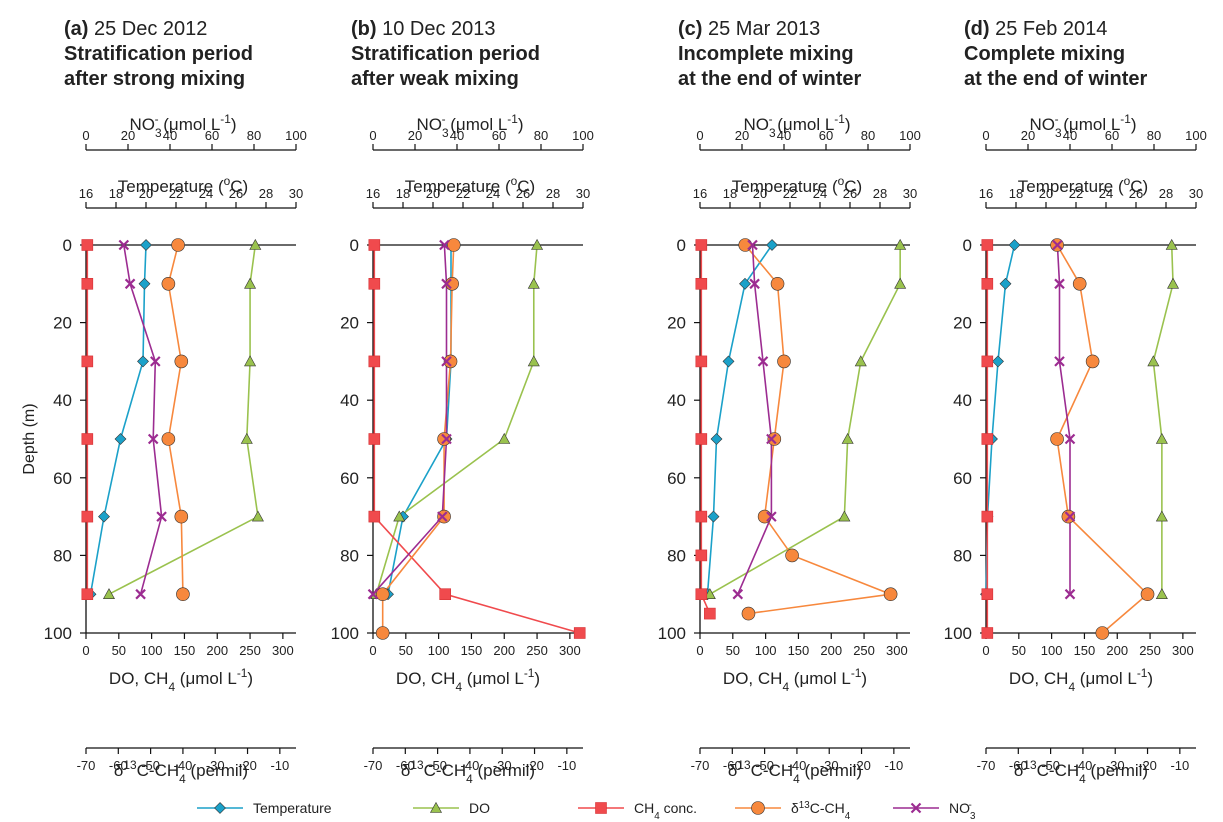  Describe the element at coordinates (586, 811) in the screenshot. I see `legend: Temperature DO CH4 conc. δ13C-CH4 NO3-` at that location.